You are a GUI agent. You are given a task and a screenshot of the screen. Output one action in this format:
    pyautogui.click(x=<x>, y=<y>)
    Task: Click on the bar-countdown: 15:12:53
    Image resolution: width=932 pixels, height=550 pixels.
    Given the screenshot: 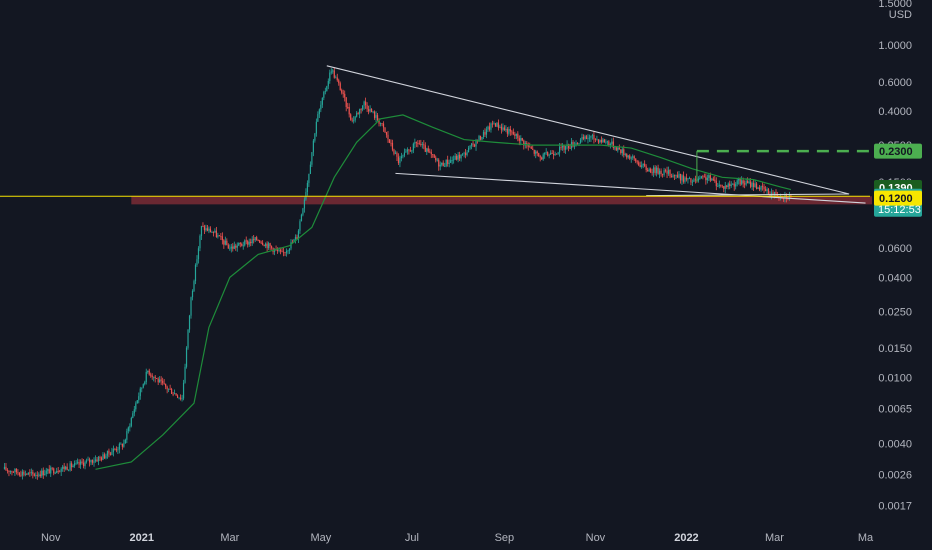 What is the action you would take?
    pyautogui.click(x=899, y=210)
    